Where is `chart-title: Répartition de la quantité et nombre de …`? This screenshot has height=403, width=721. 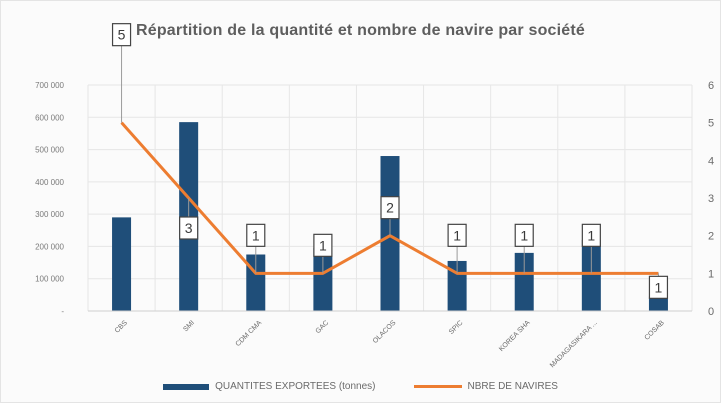
chart-title: Répartition de la quantité et nombre de … is located at coordinates (360, 30).